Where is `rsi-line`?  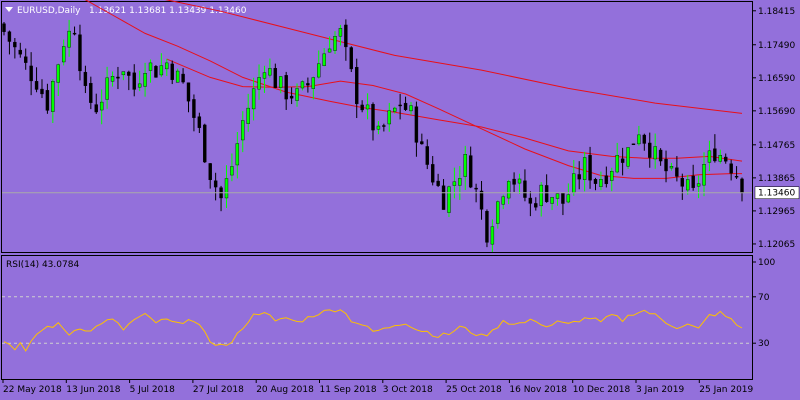
rsi-line is located at coordinates (373, 330).